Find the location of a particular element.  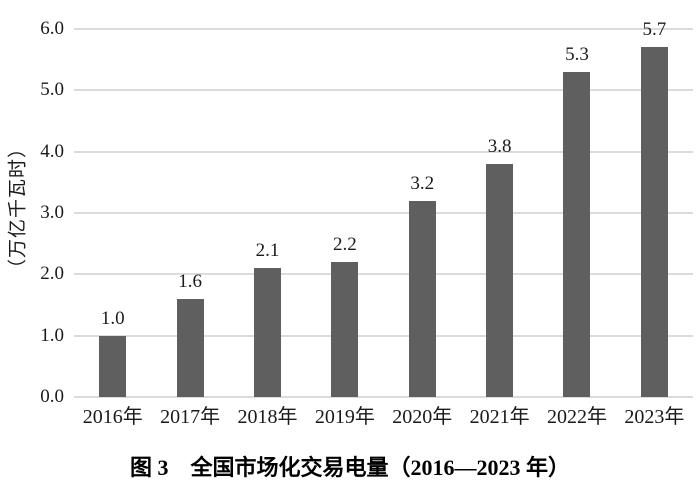

bar-value-label: 1.0 is located at coordinates (112, 318).